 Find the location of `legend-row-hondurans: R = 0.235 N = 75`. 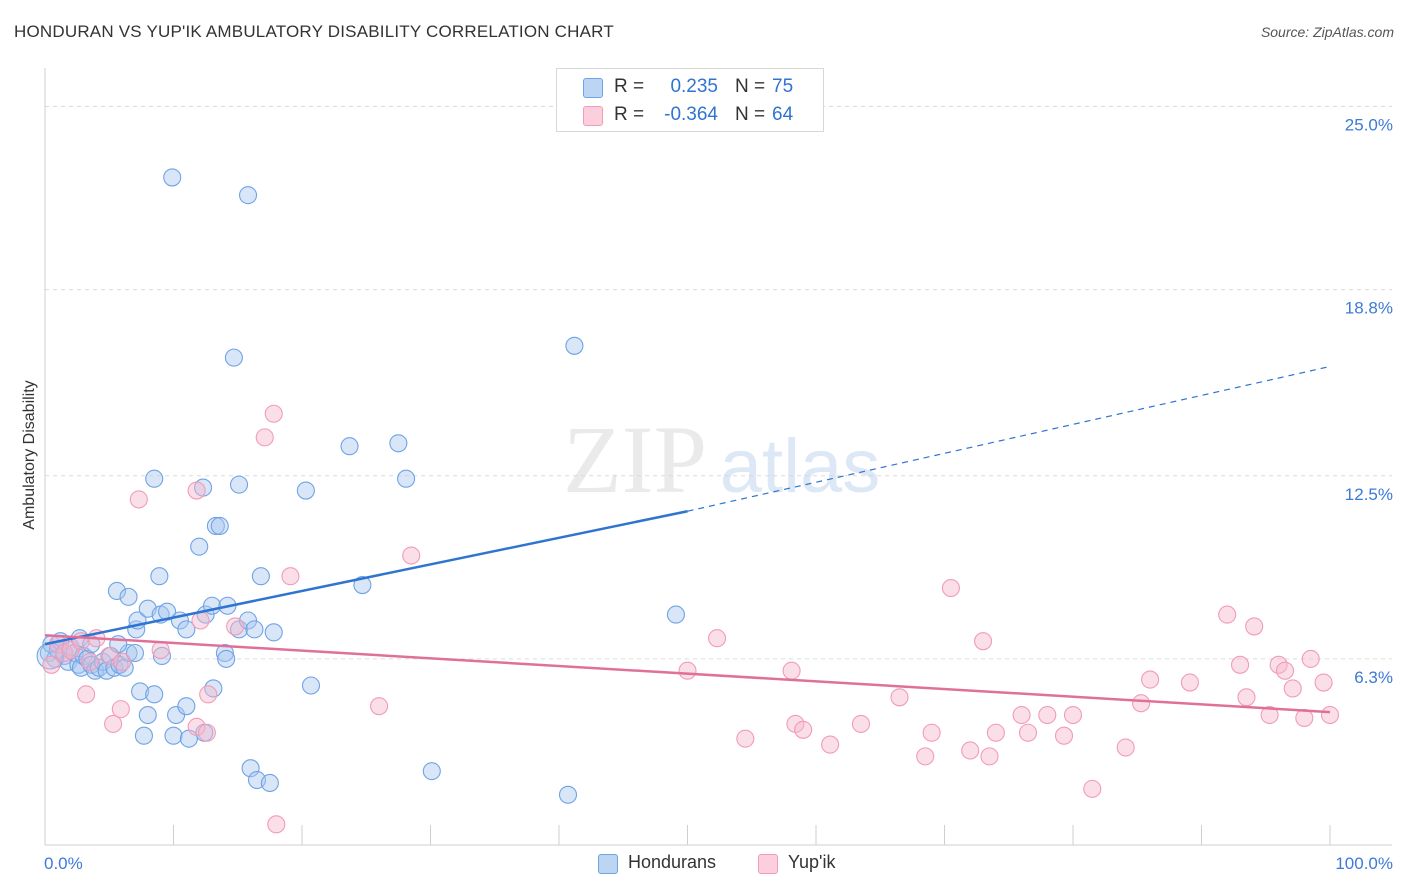

legend-row-hondurans: R = 0.235 N = 75 is located at coordinates (690, 86).